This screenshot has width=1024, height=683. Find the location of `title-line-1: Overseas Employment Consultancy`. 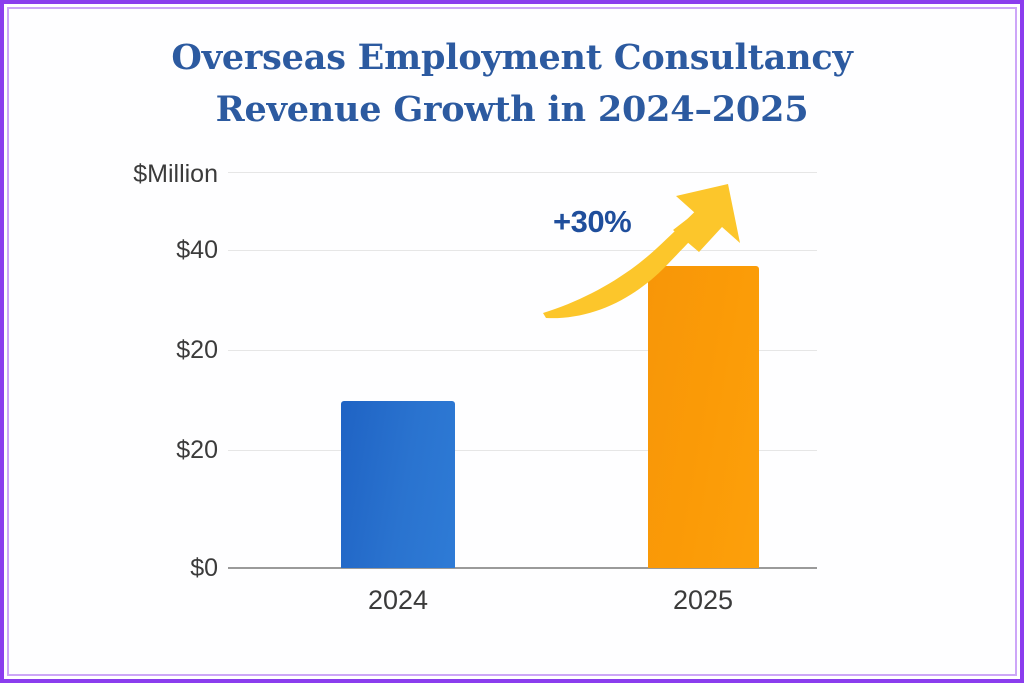

title-line-1: Overseas Employment Consultancy is located at coordinates (512, 57).